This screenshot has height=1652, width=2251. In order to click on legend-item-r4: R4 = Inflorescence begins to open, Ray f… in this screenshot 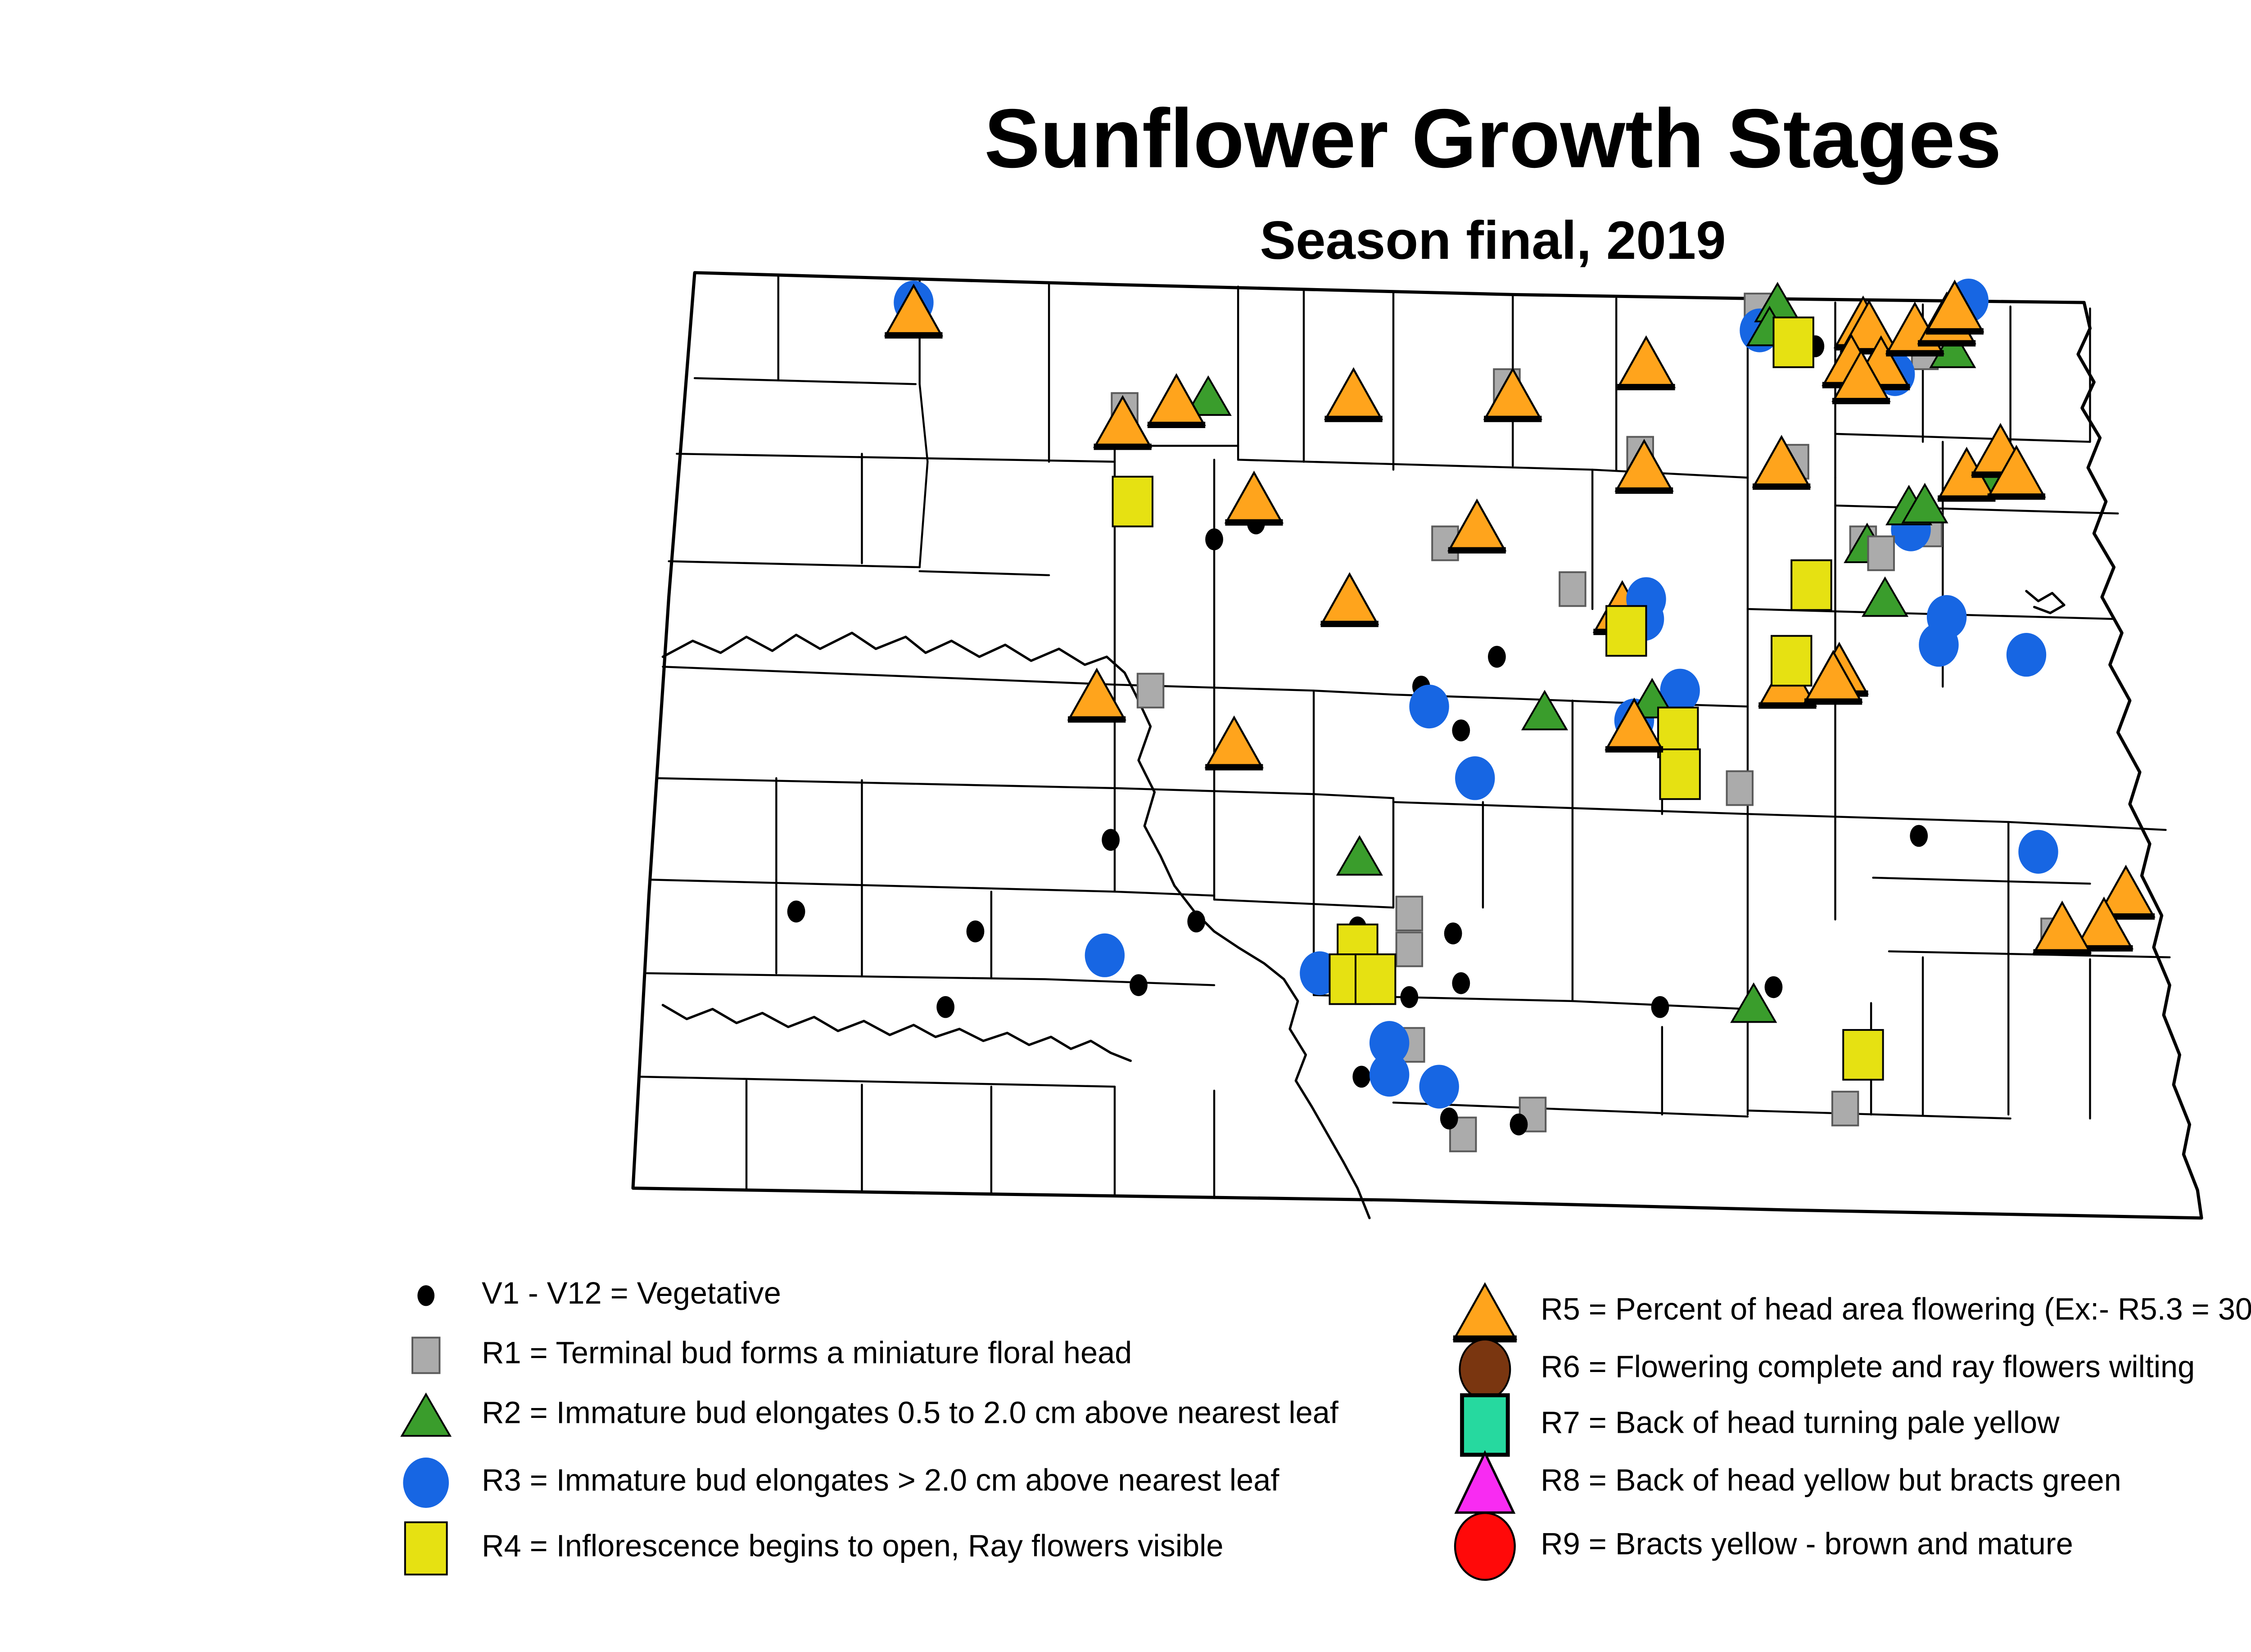, I will do `click(807, 1548)`.